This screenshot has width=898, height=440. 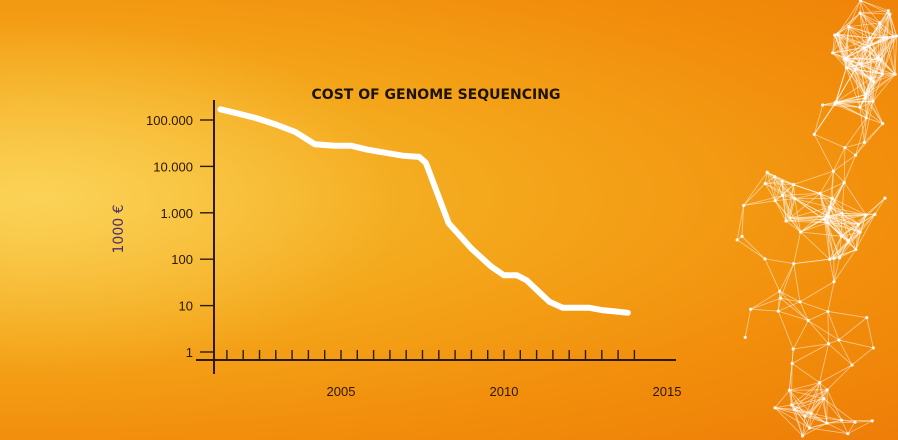 I want to click on x-axis-ticks: 2005 2010 2015, so click(x=453, y=374).